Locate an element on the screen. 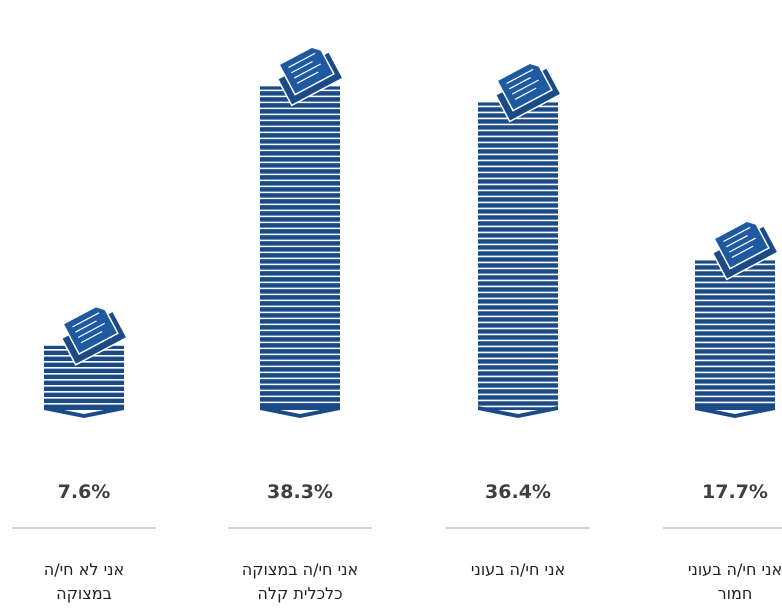  category-label: אני לא חי/ה is located at coordinates (84, 569).